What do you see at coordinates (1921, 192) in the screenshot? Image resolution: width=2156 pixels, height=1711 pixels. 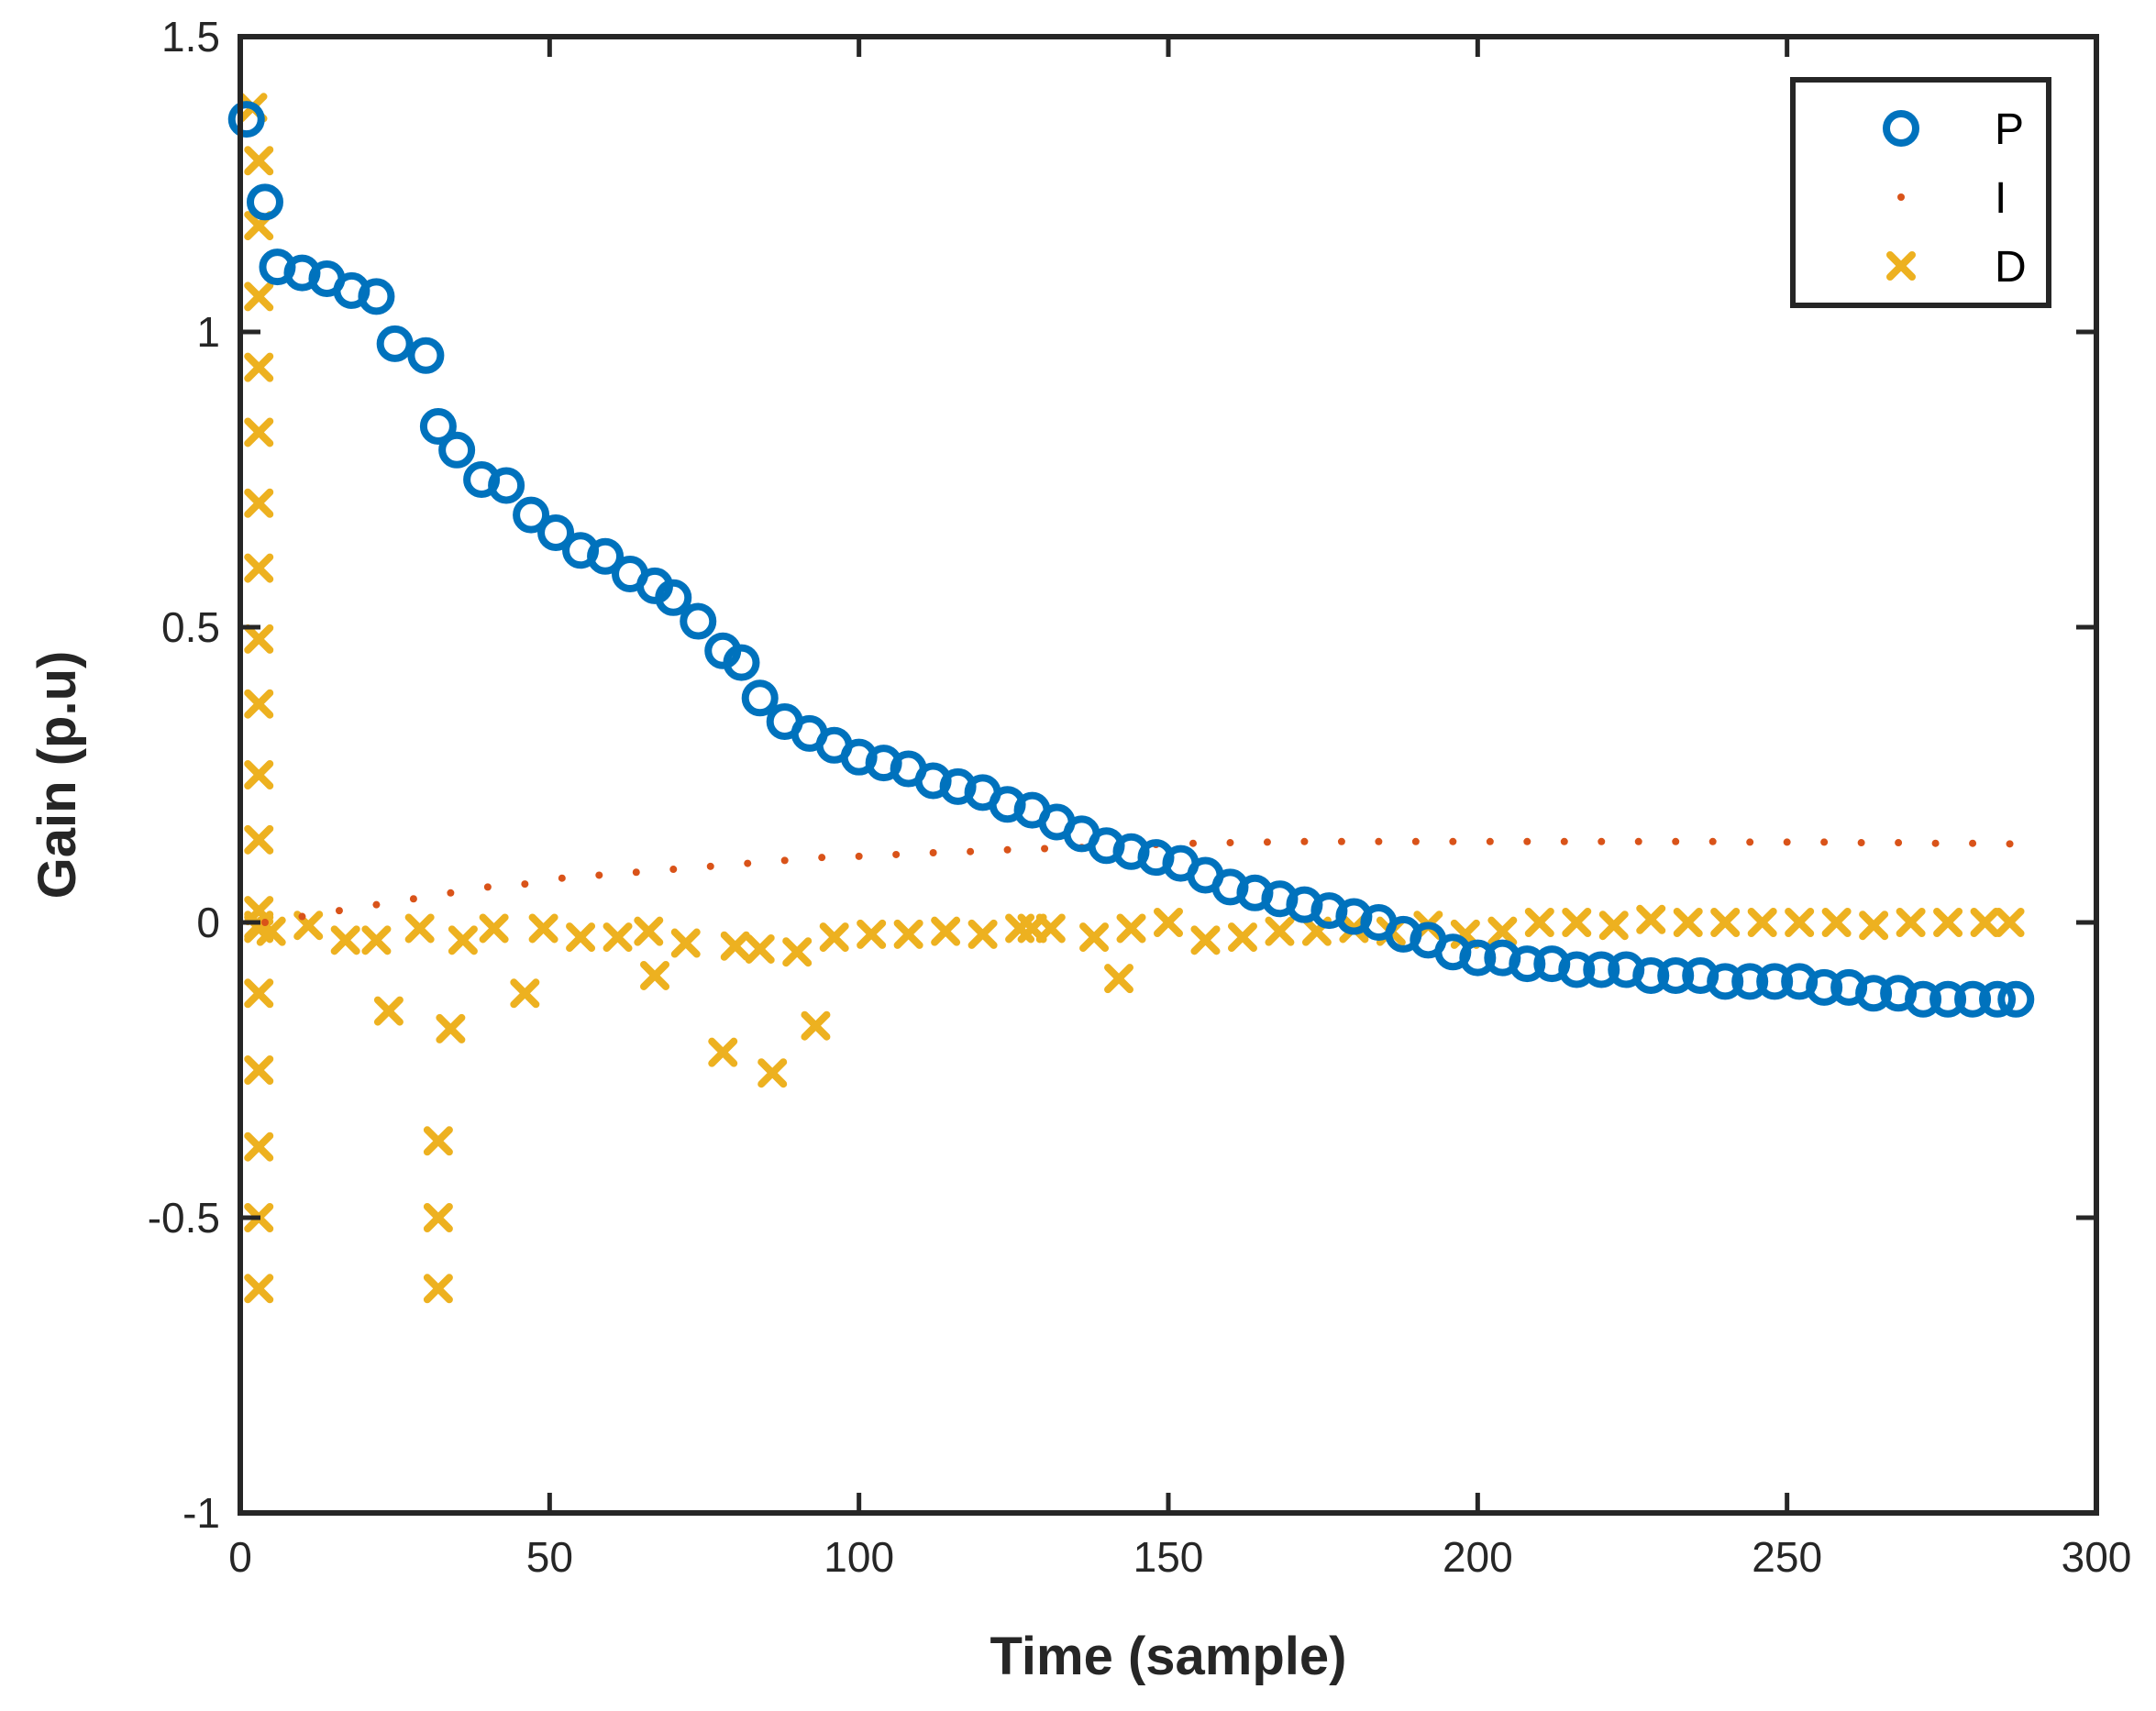 I see `legend-box` at bounding box center [1921, 192].